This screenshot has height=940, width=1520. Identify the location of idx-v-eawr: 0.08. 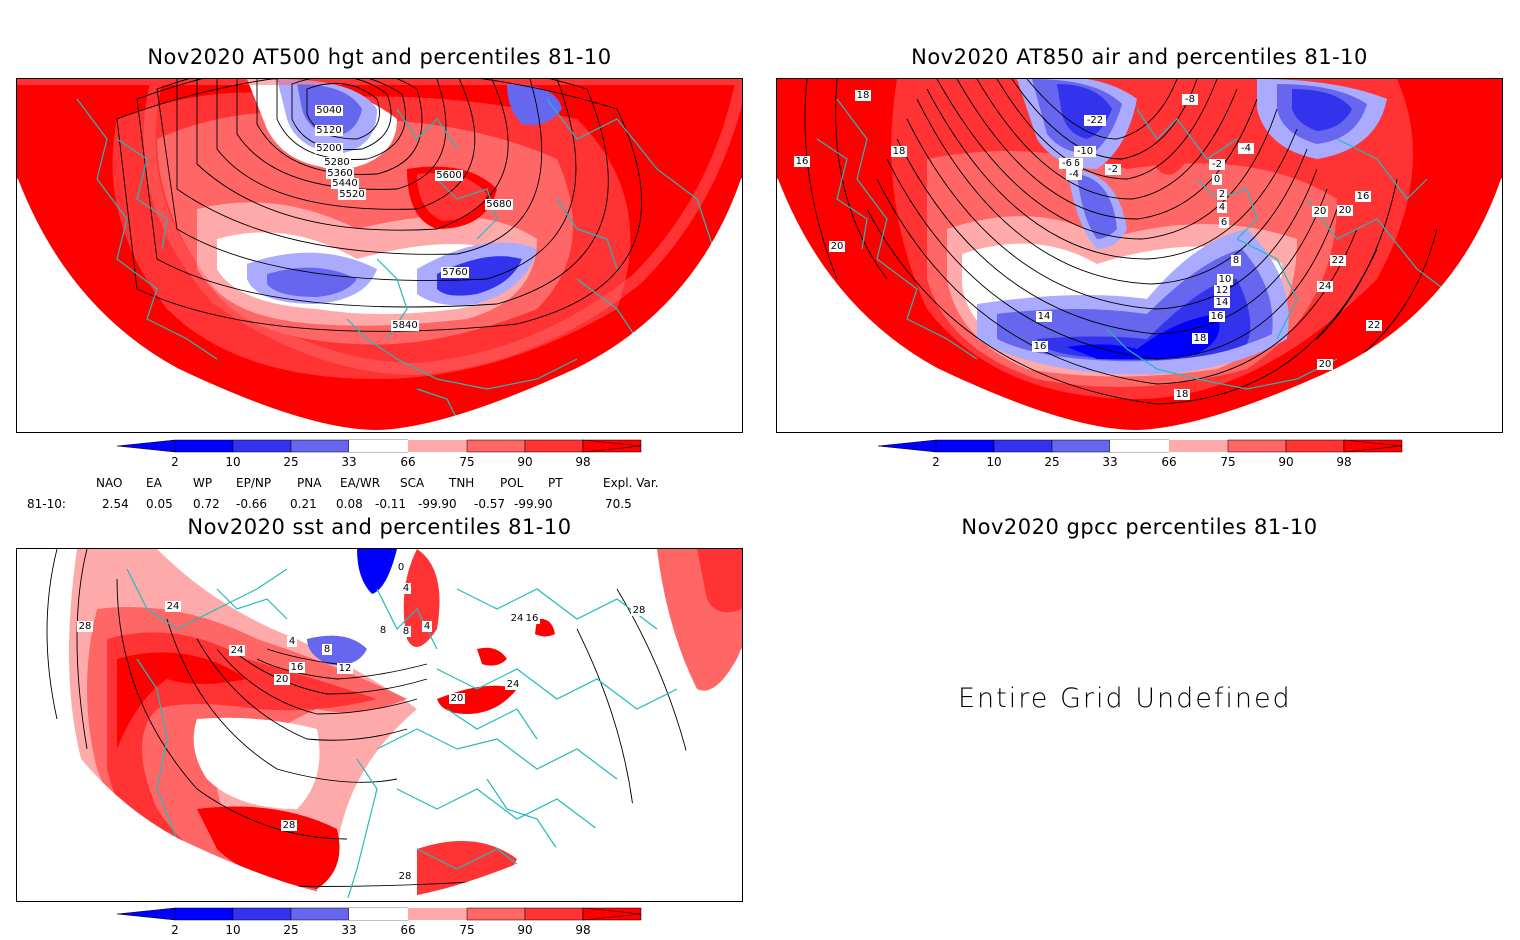
(349, 504).